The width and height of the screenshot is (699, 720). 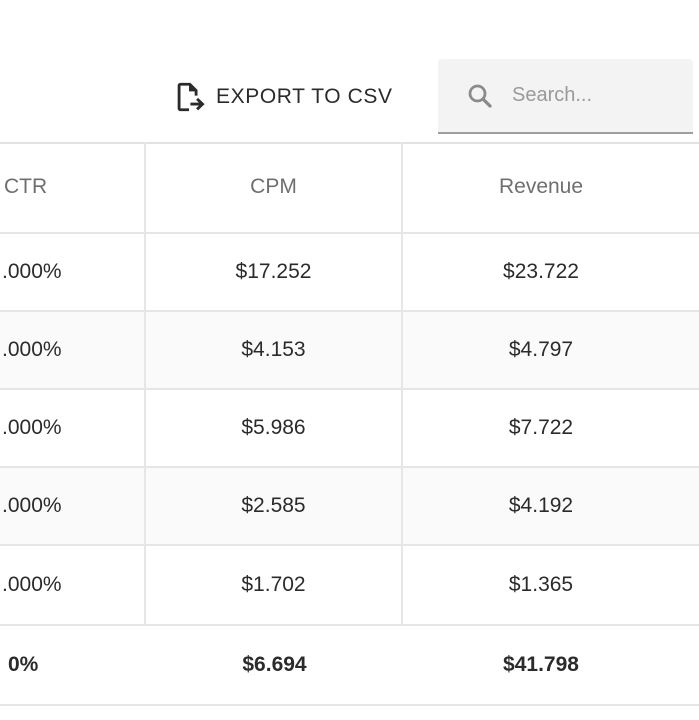 What do you see at coordinates (541, 349) in the screenshot?
I see `cell-revenue: $4.797` at bounding box center [541, 349].